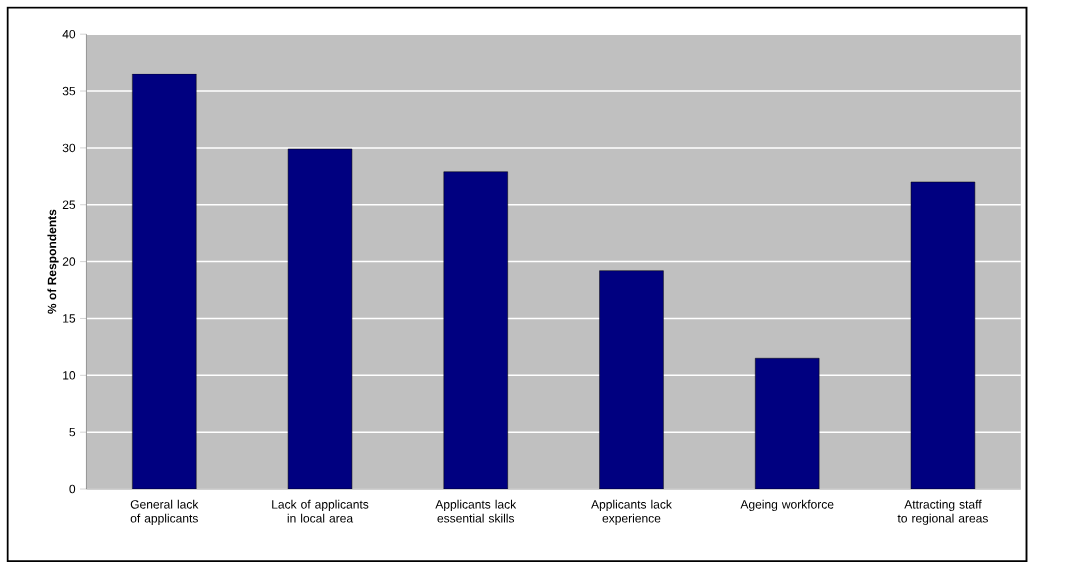 The width and height of the screenshot is (1082, 562). Describe the element at coordinates (69, 375) in the screenshot. I see `y-tick-label: 10` at that location.